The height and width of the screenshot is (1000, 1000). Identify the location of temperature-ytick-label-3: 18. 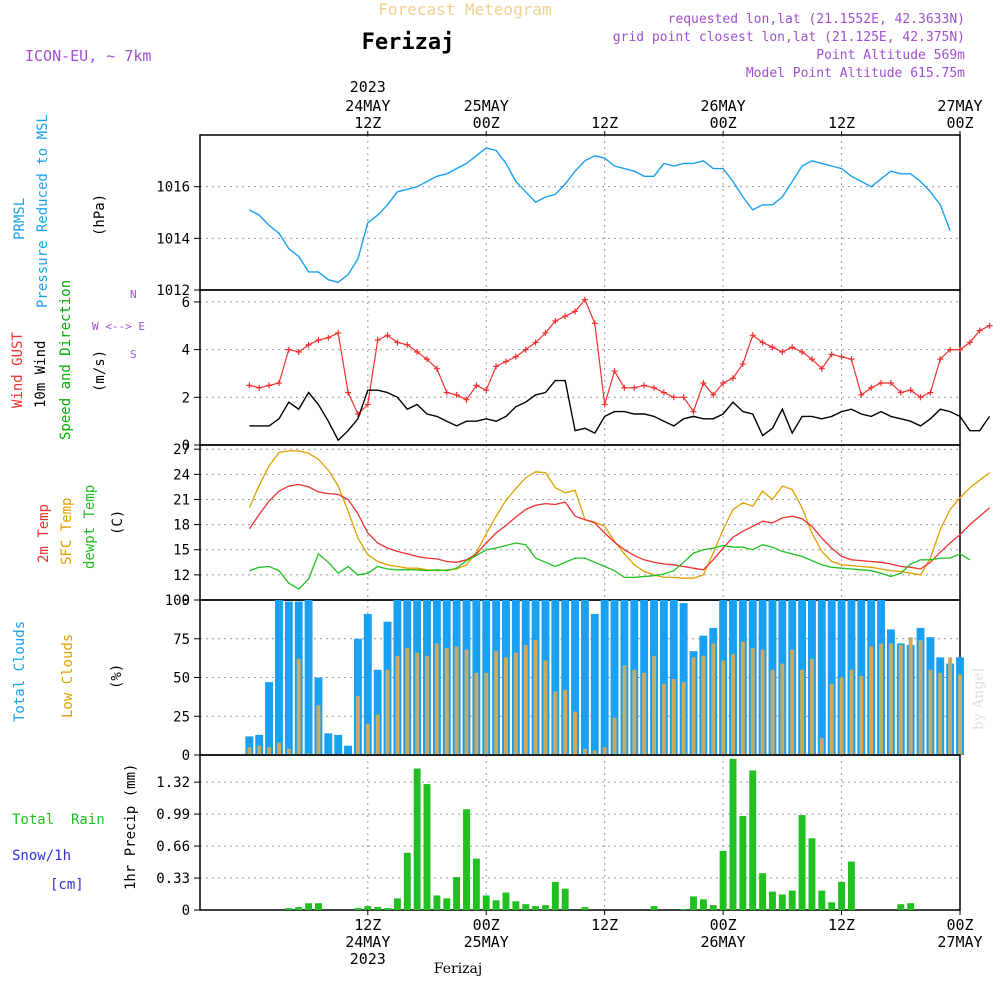
(181, 526).